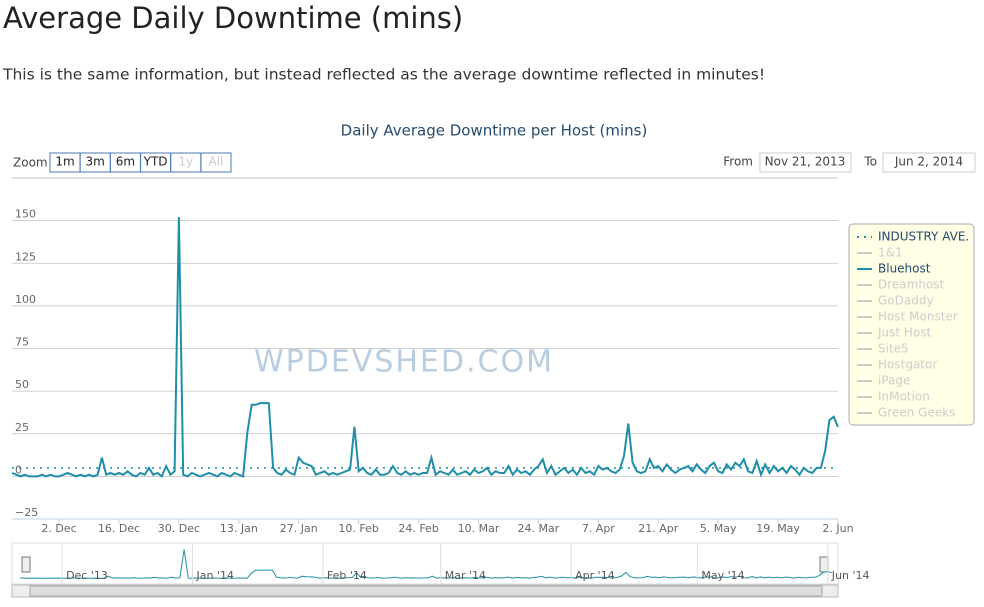  What do you see at coordinates (418, 528) in the screenshot?
I see `x-tick-label: 24. Feb` at bounding box center [418, 528].